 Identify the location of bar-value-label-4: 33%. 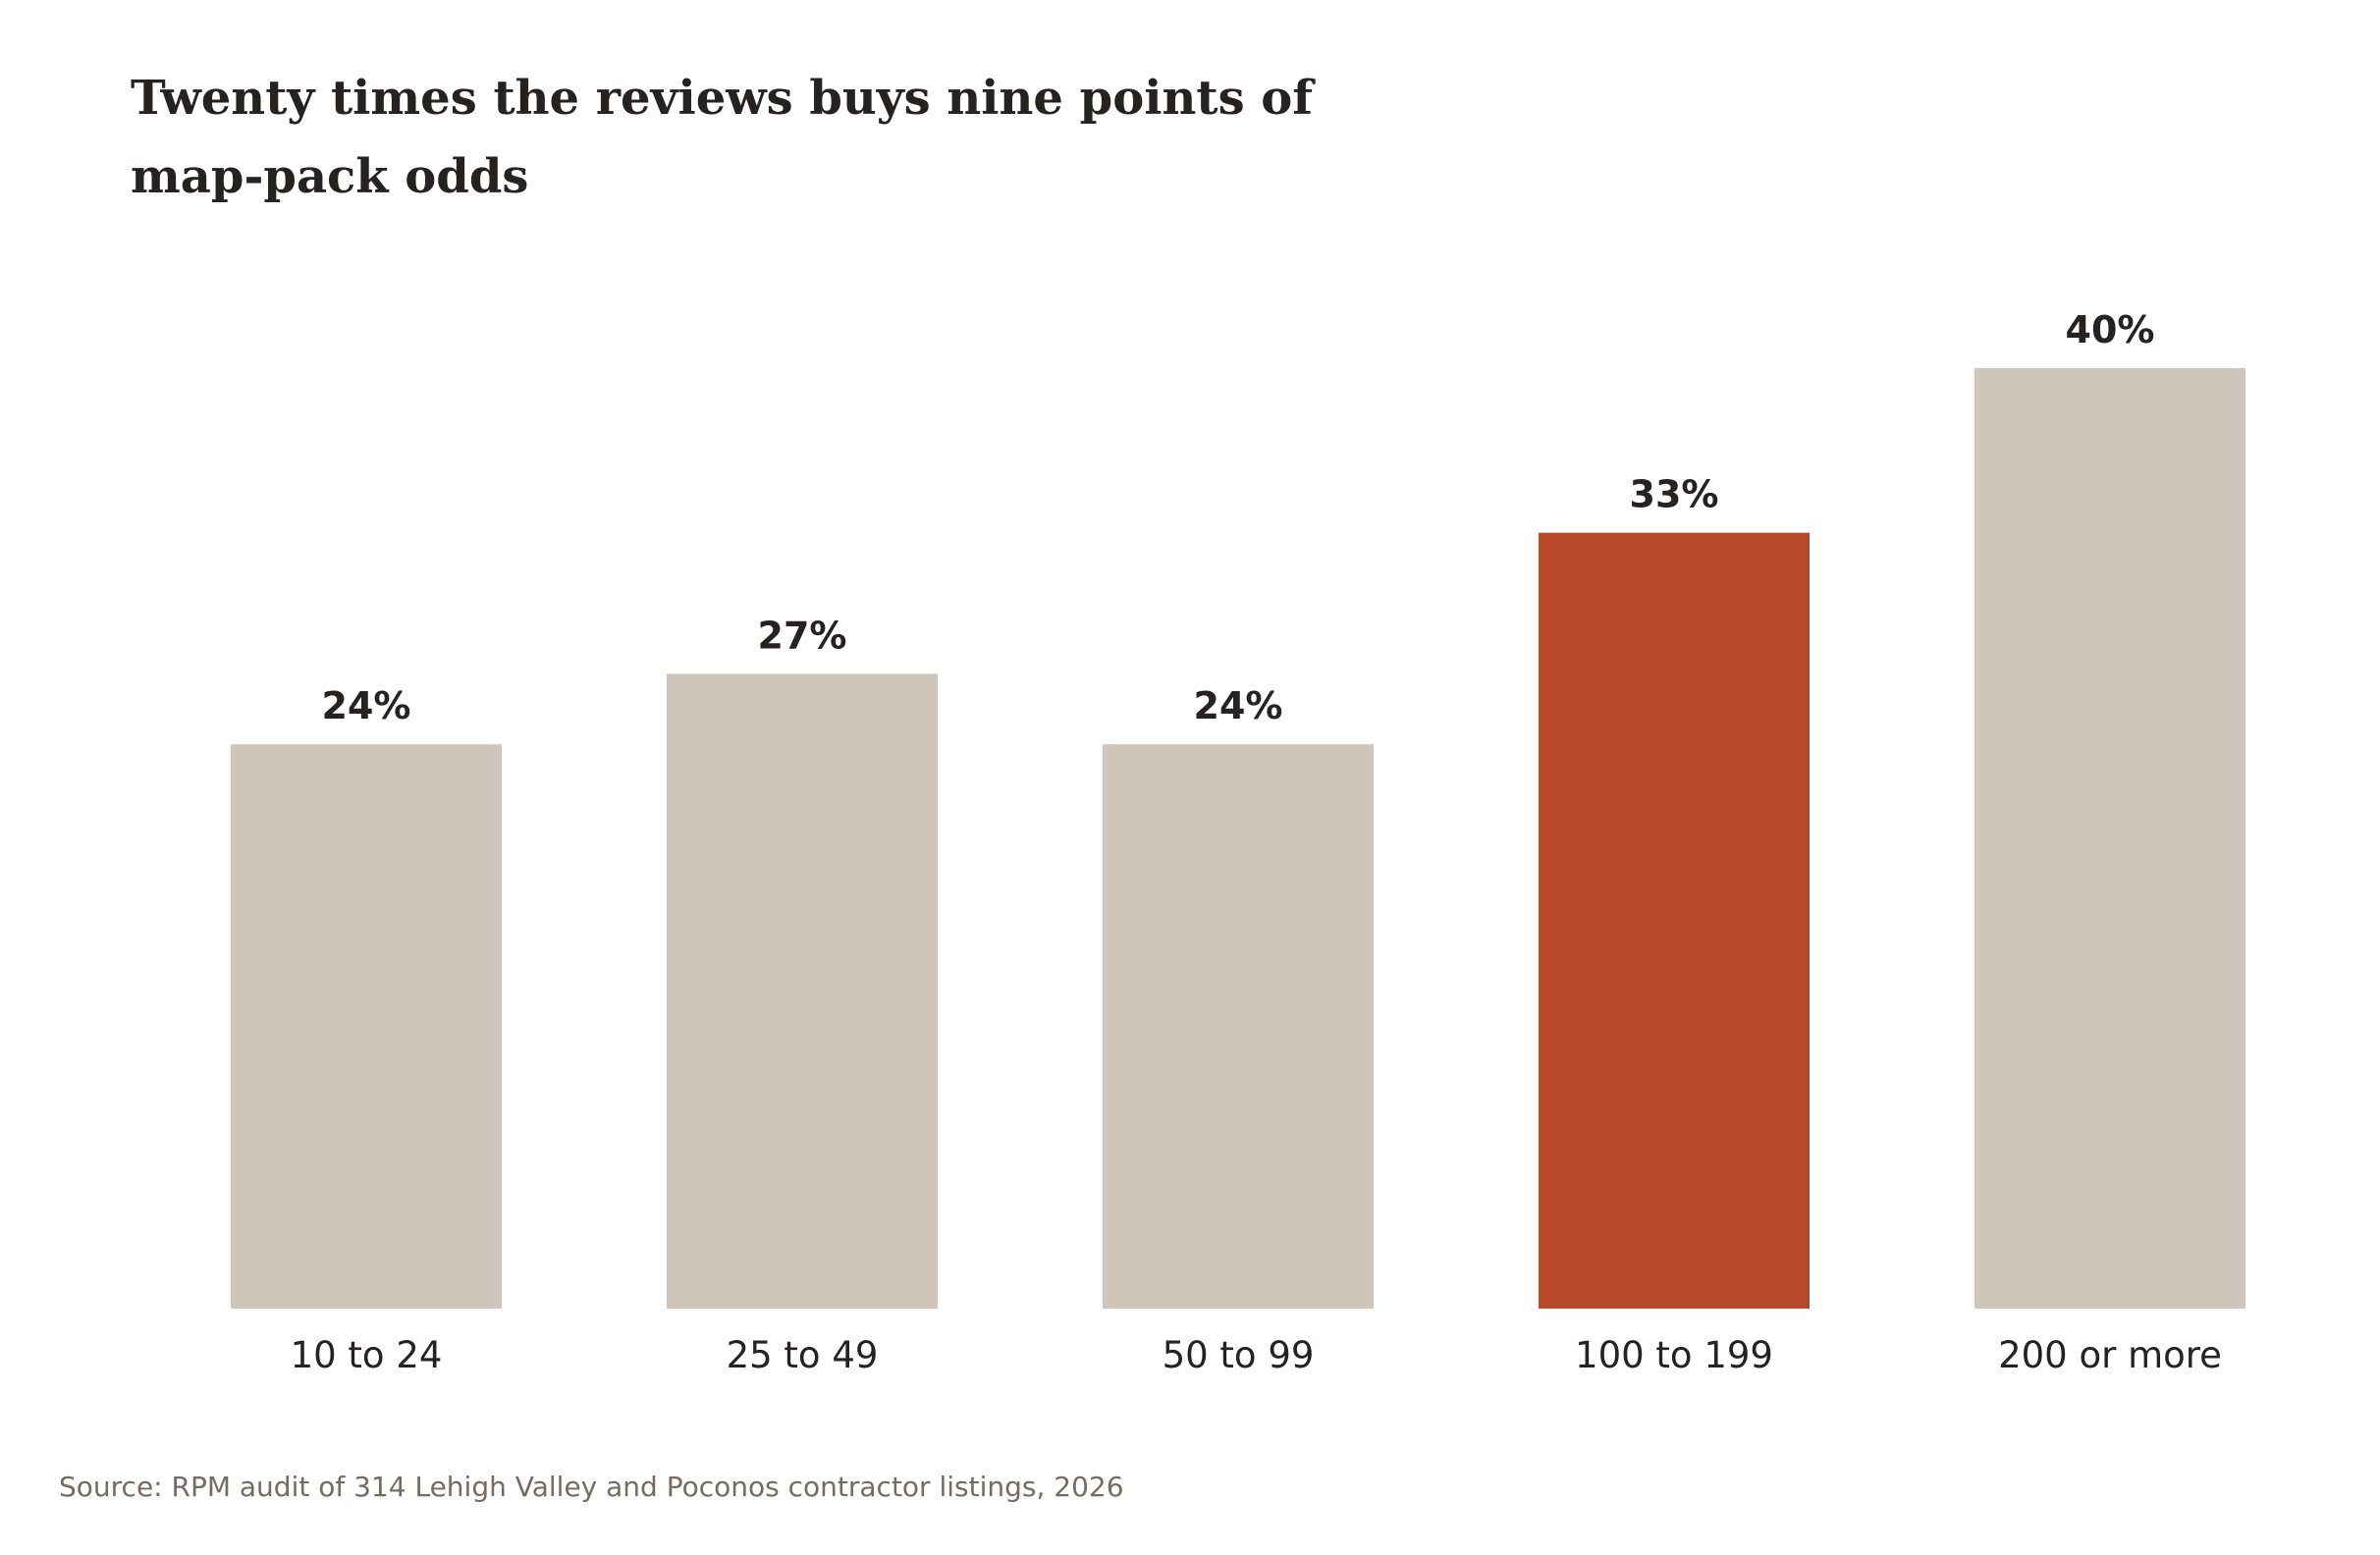
(1674, 495).